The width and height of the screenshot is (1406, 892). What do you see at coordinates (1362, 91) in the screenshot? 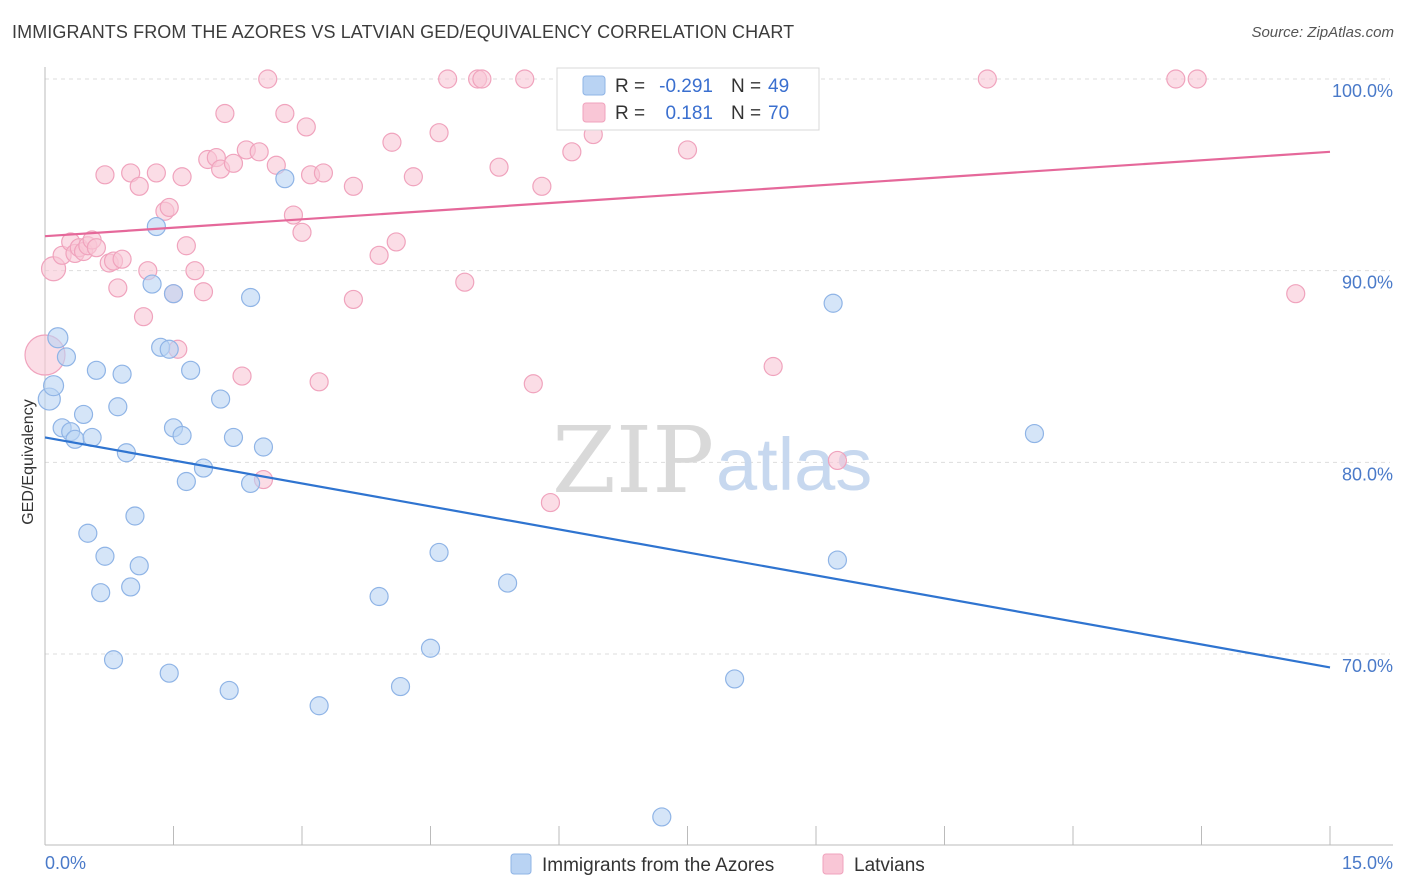
I see `y-tick-label: 100.0%` at bounding box center [1362, 91].